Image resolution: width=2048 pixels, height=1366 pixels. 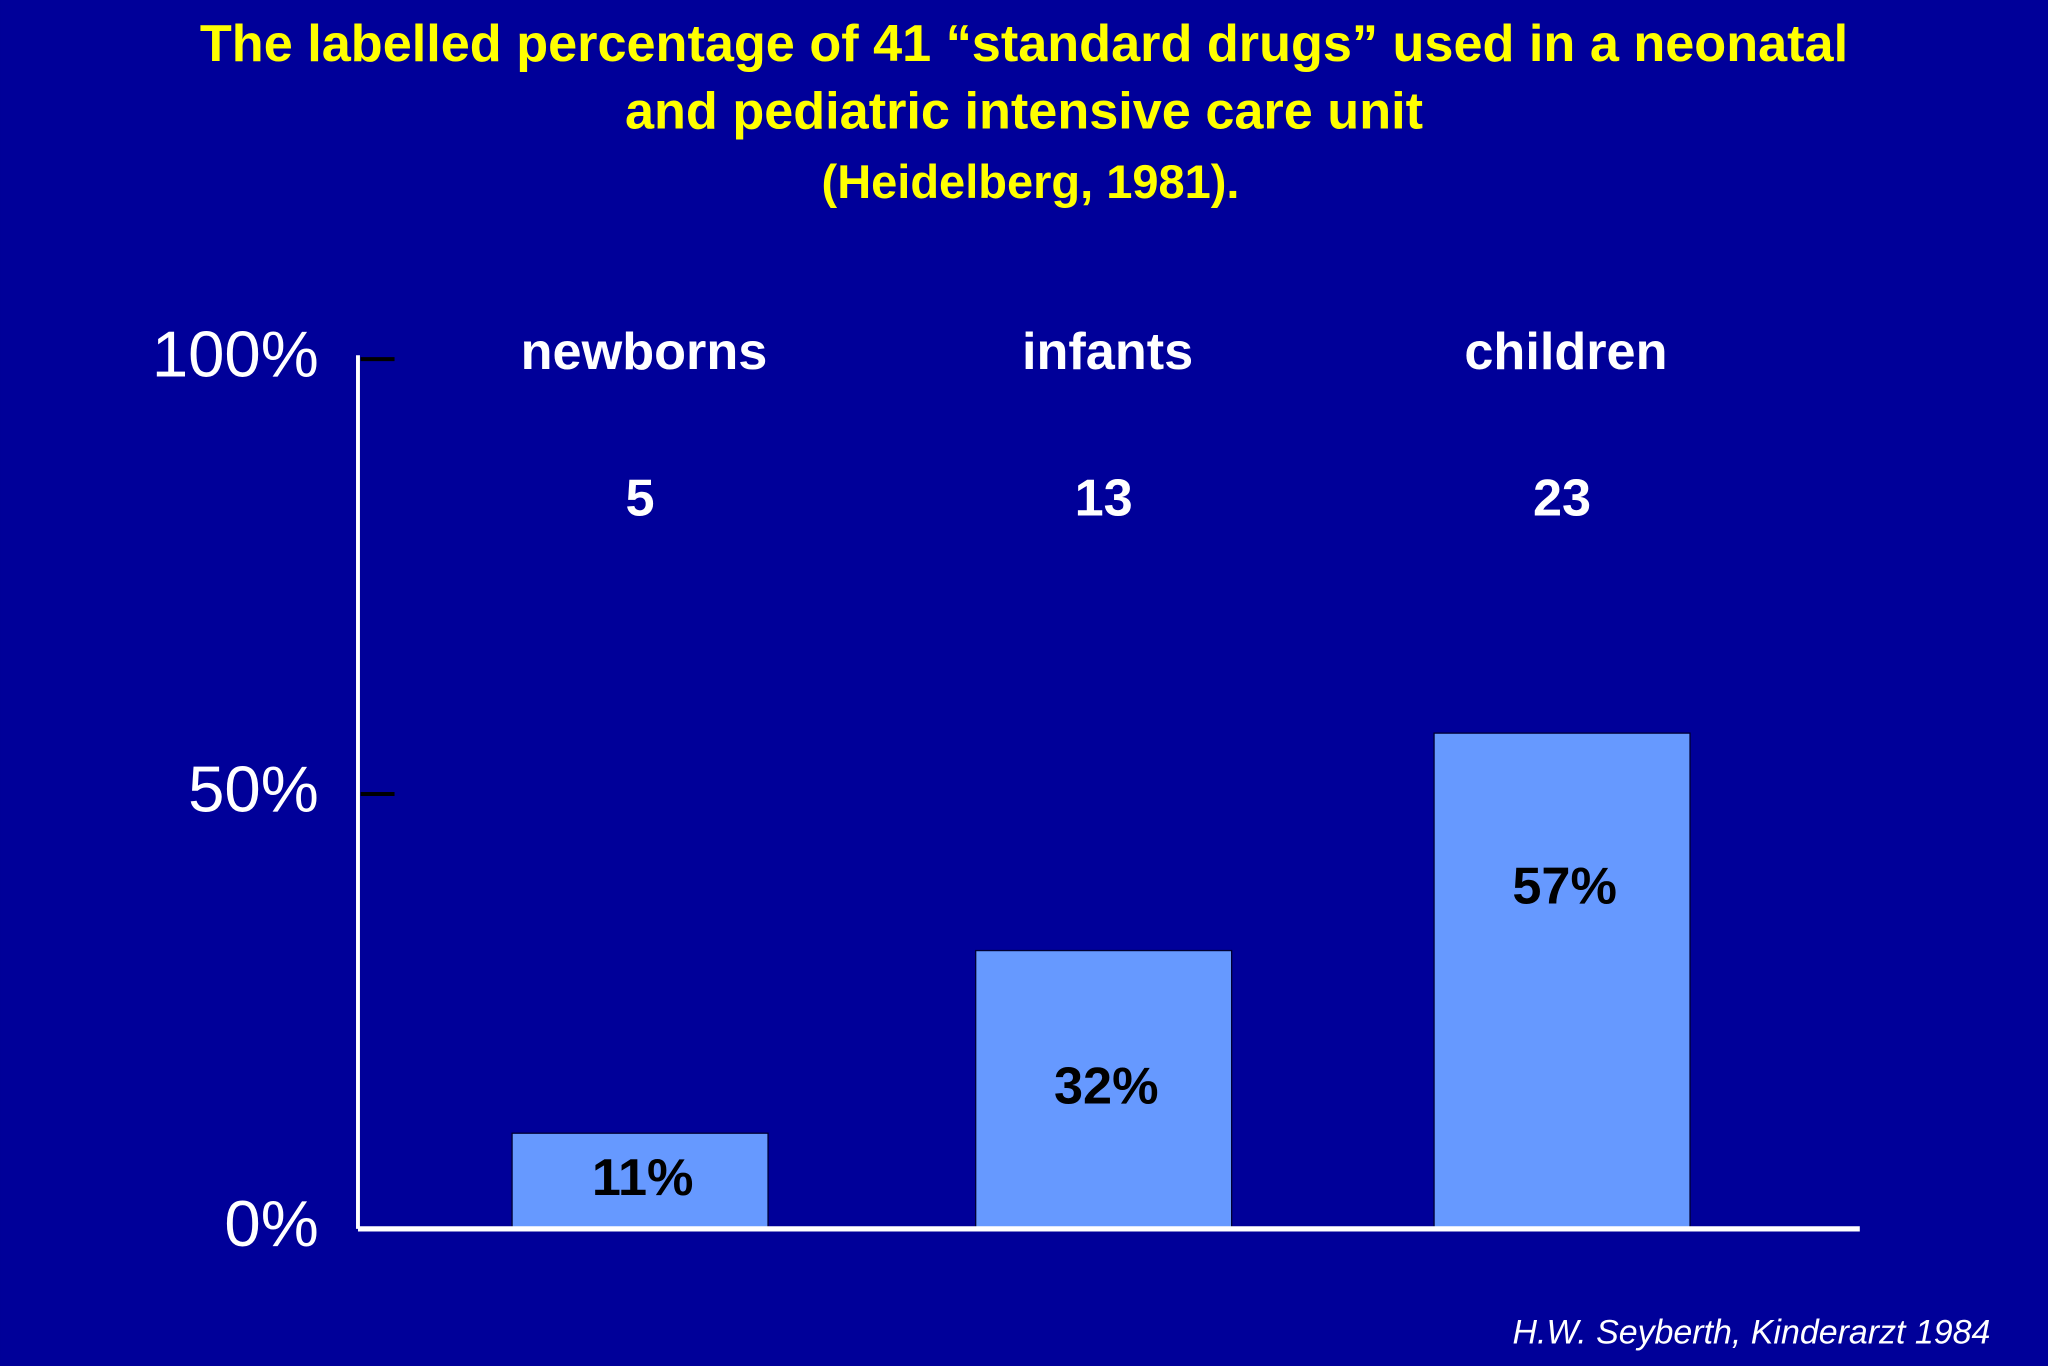 I want to click on y-tick-label: 50%, so click(x=253, y=788).